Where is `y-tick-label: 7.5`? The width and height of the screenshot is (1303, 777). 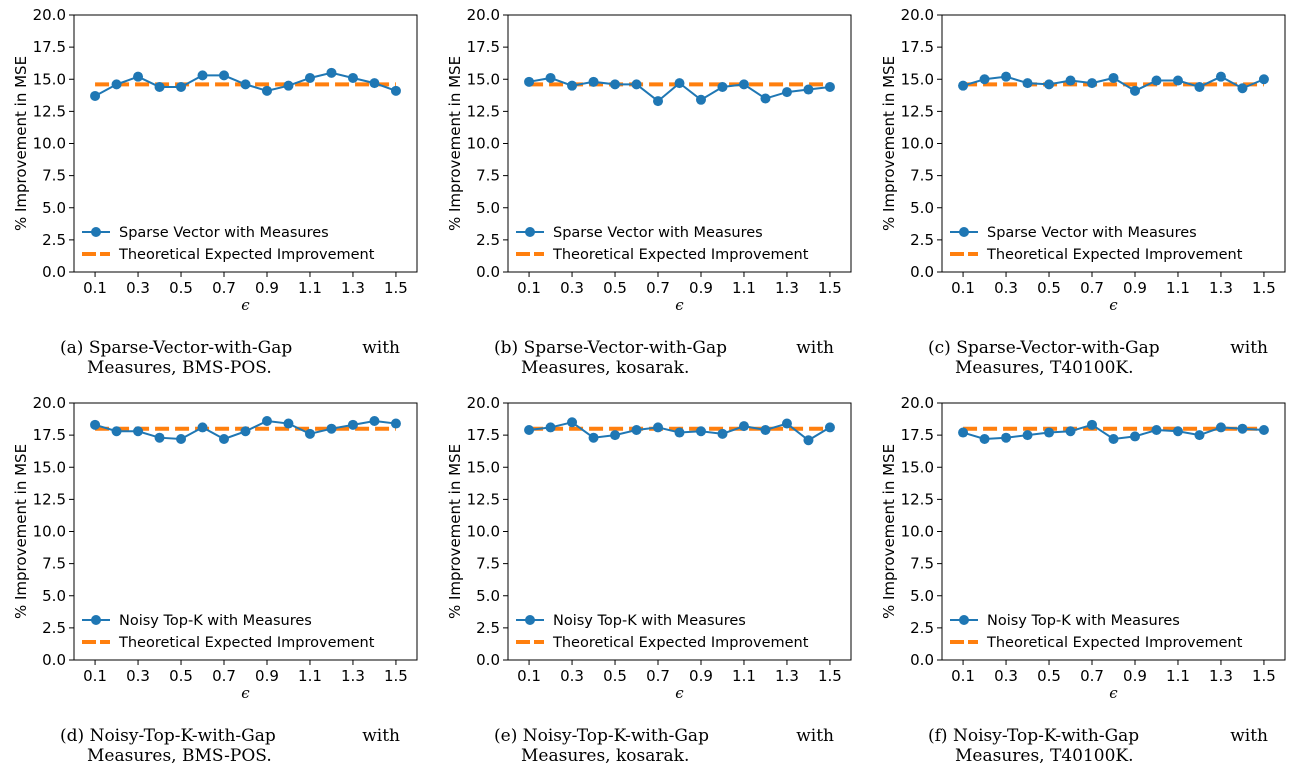
y-tick-label: 7.5 is located at coordinates (922, 564).